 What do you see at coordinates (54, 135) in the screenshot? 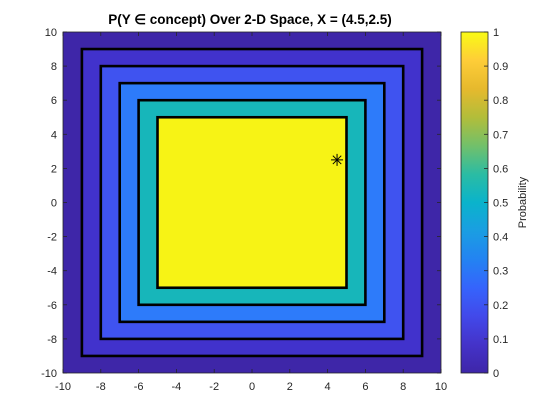
I see `y-tick-label: 4` at bounding box center [54, 135].